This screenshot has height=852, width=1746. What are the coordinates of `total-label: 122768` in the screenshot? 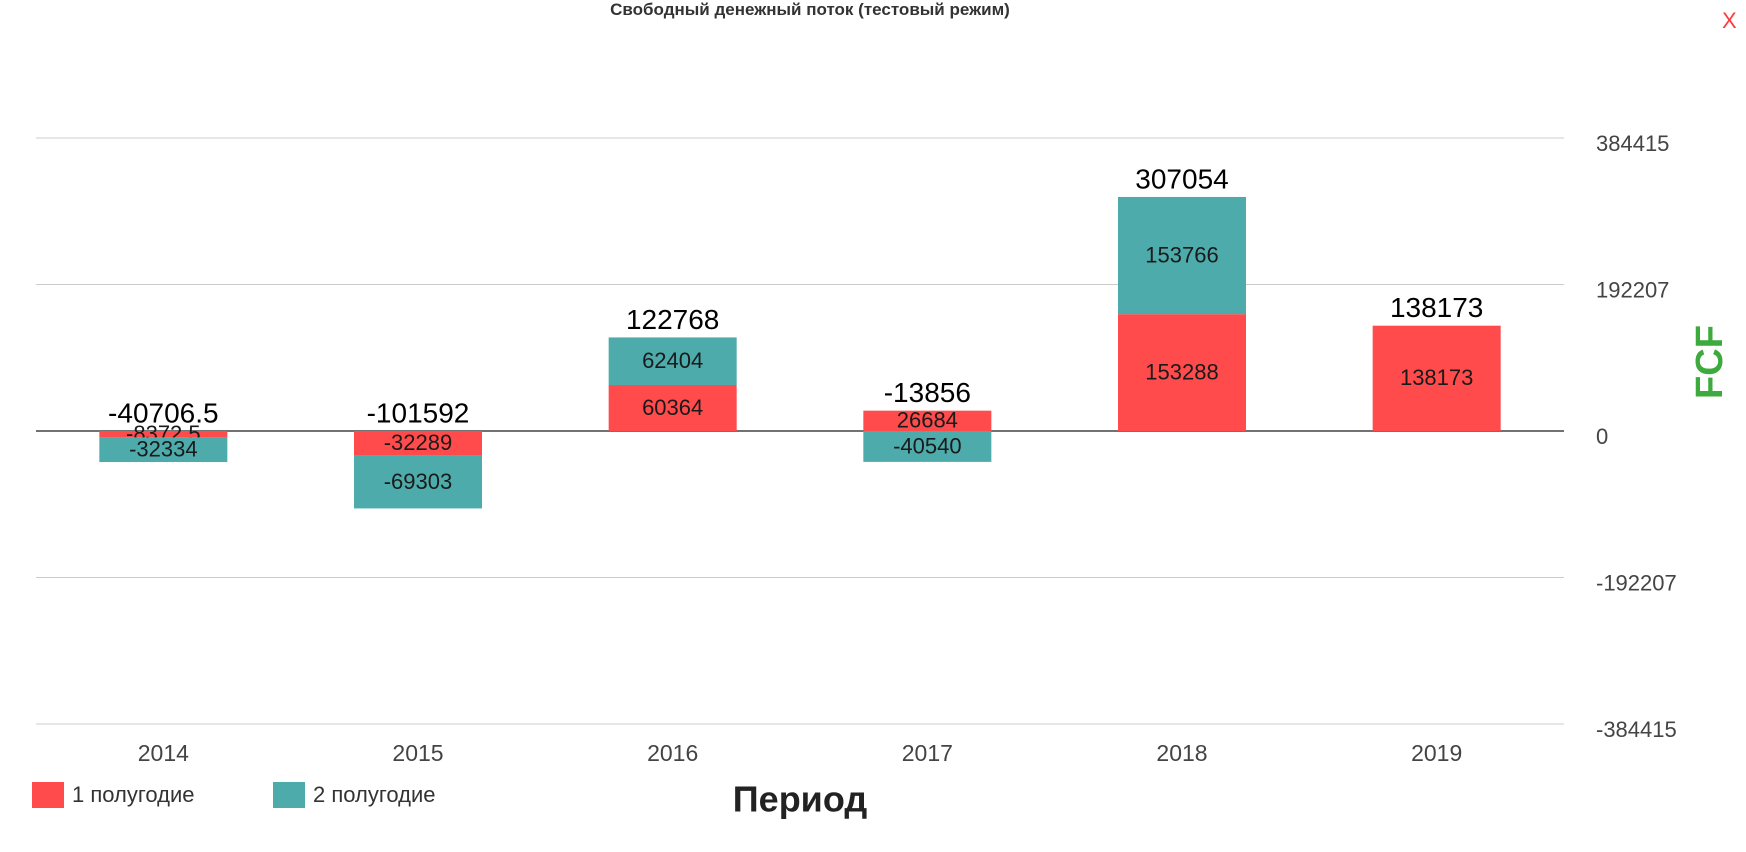 It's located at (672, 319).